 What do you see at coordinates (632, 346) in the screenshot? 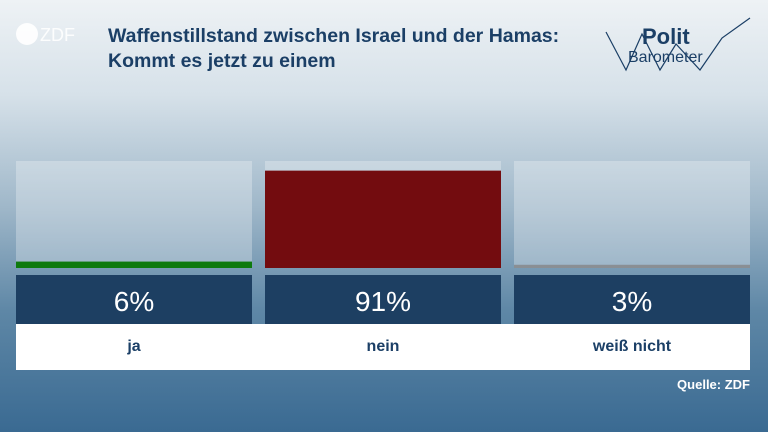
I see `category-label-weiss-nicht: weiß nicht` at bounding box center [632, 346].